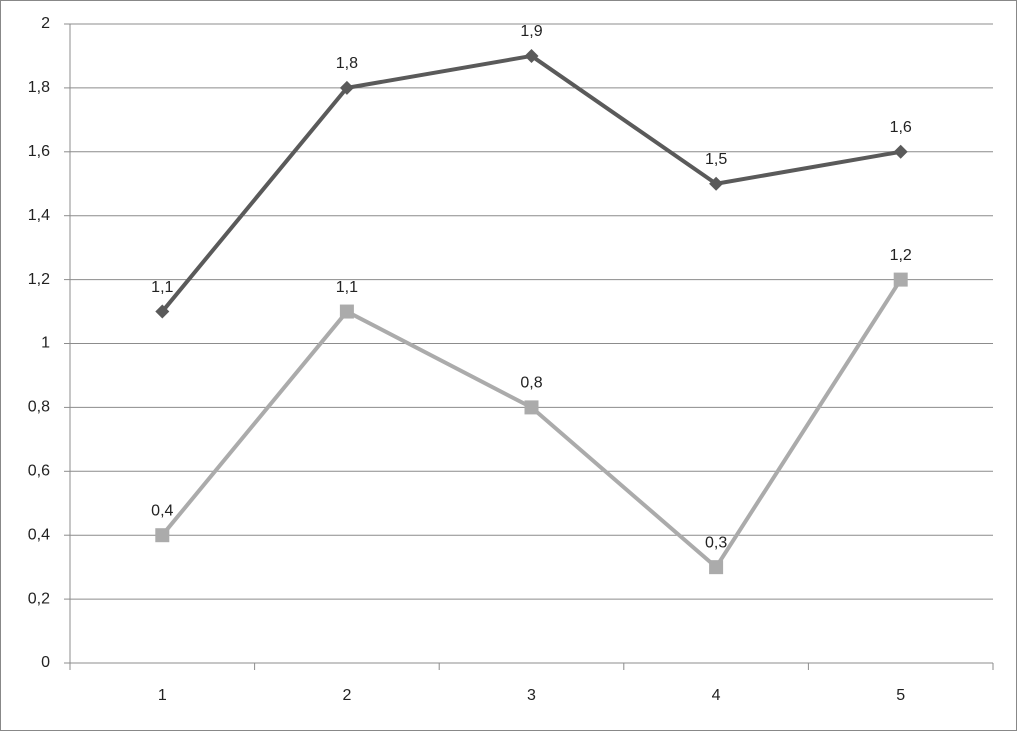  I want to click on data-label: 1,2, so click(901, 255).